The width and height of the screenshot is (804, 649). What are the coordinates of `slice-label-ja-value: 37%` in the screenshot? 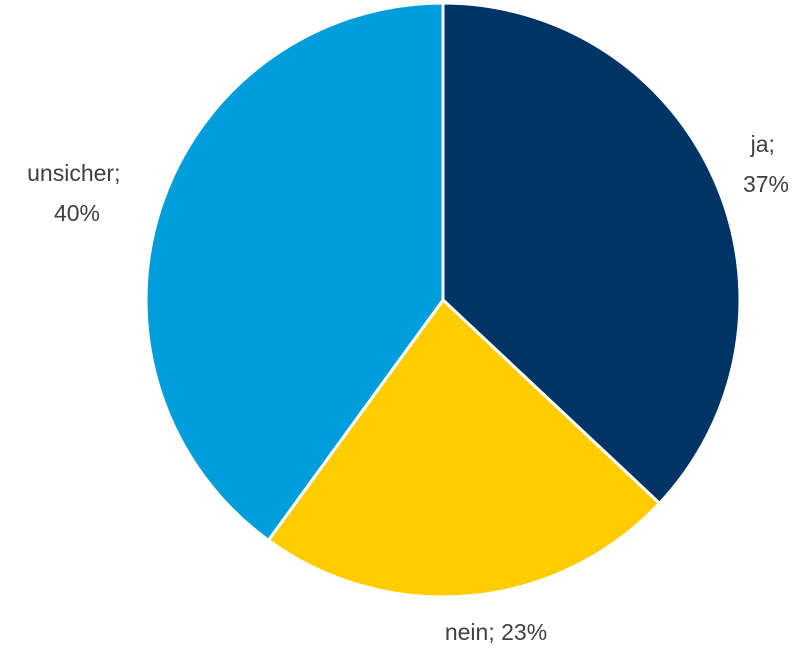 It's located at (766, 184).